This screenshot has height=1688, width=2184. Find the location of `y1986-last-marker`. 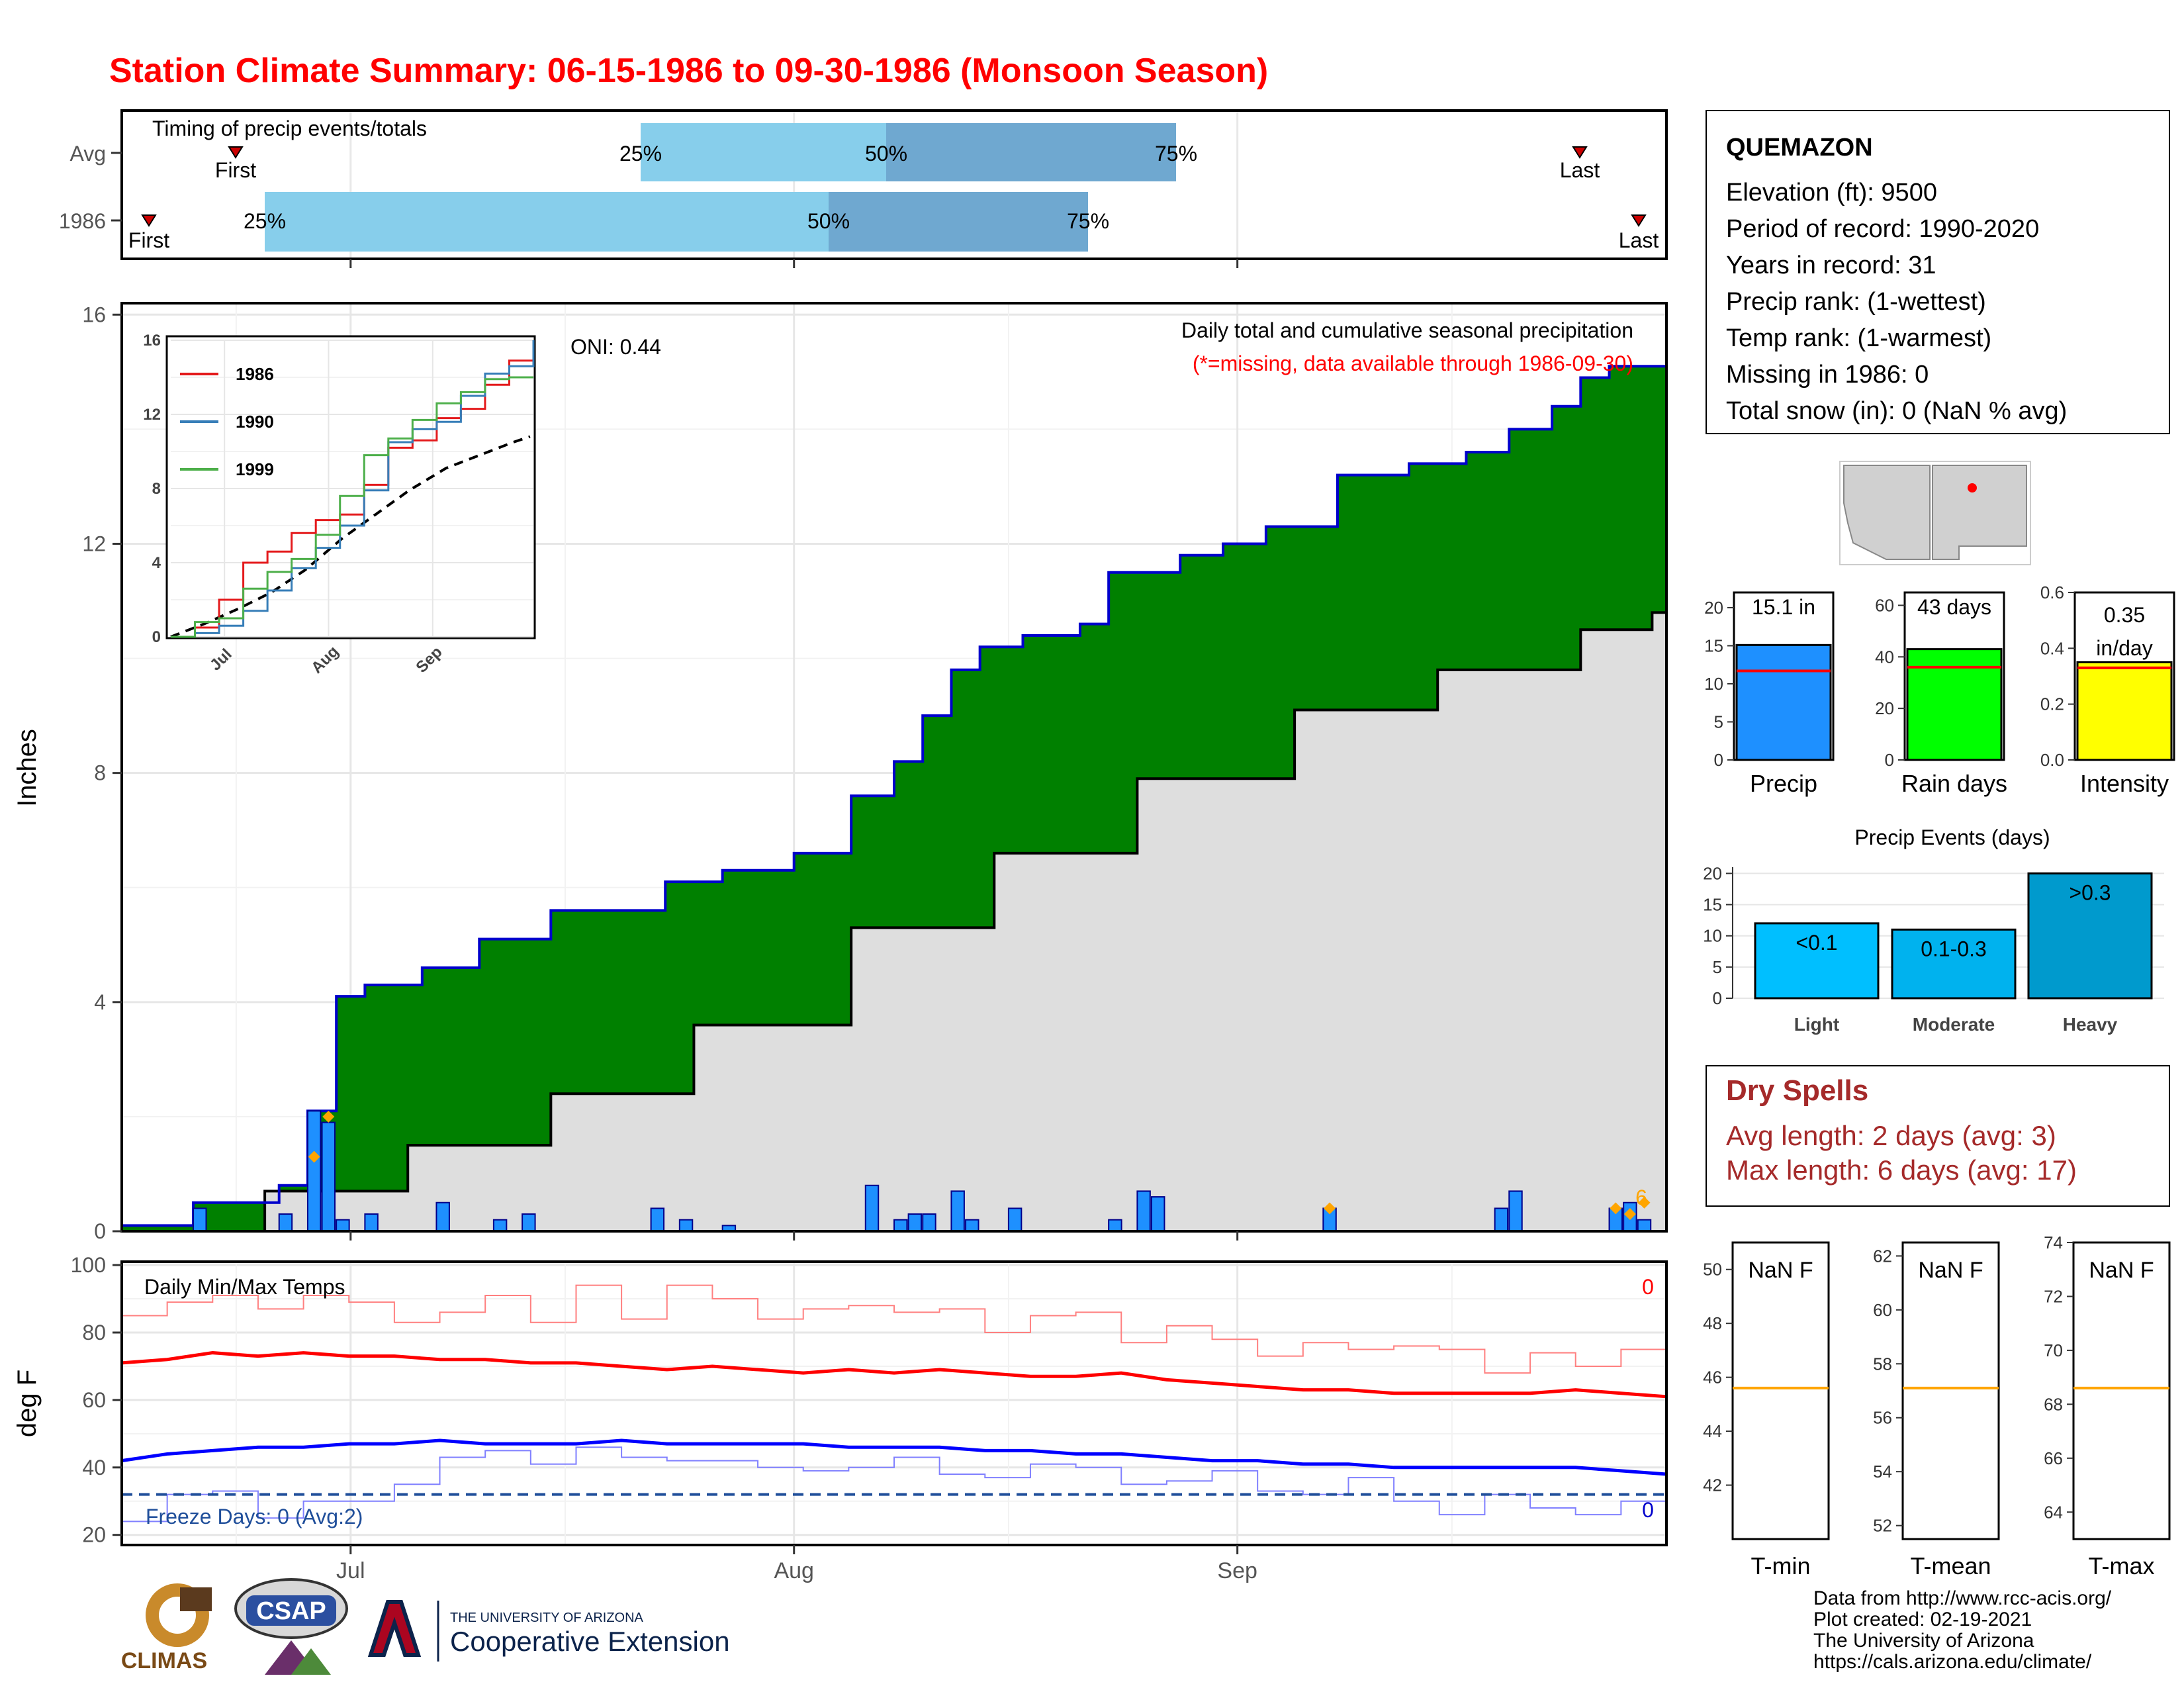

y1986-last-marker is located at coordinates (1639, 220).